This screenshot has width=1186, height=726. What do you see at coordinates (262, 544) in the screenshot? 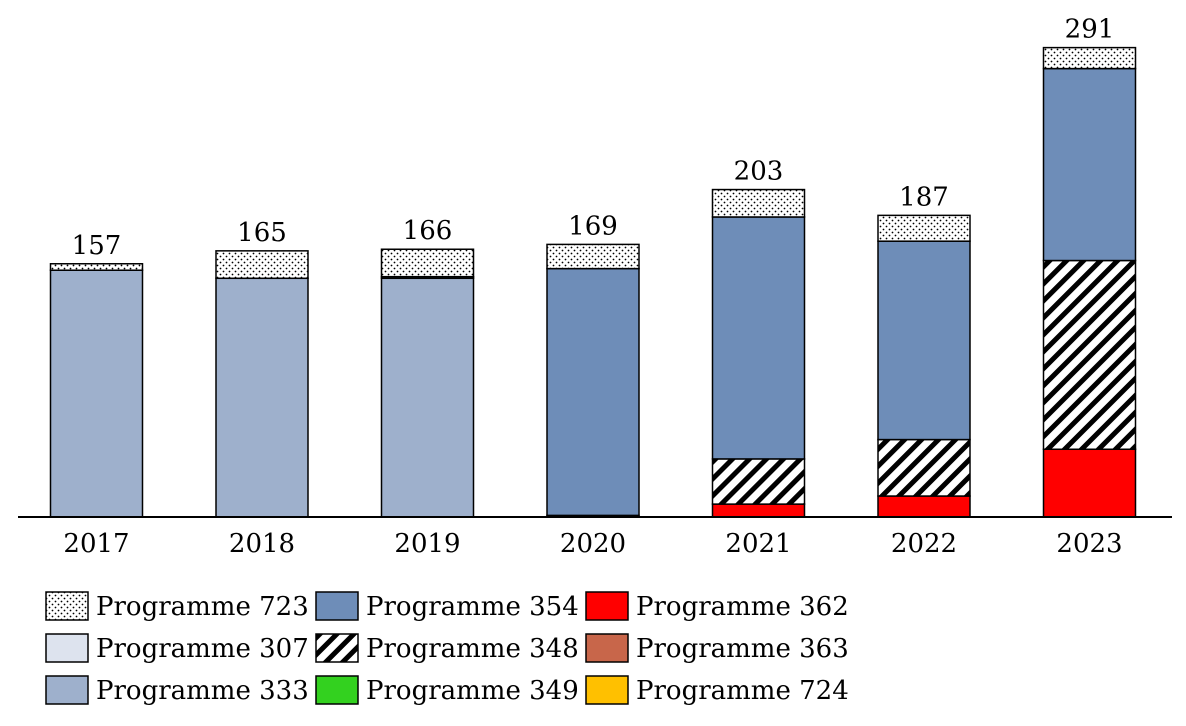
I see `x-tick-label-2018: 2018` at bounding box center [262, 544].